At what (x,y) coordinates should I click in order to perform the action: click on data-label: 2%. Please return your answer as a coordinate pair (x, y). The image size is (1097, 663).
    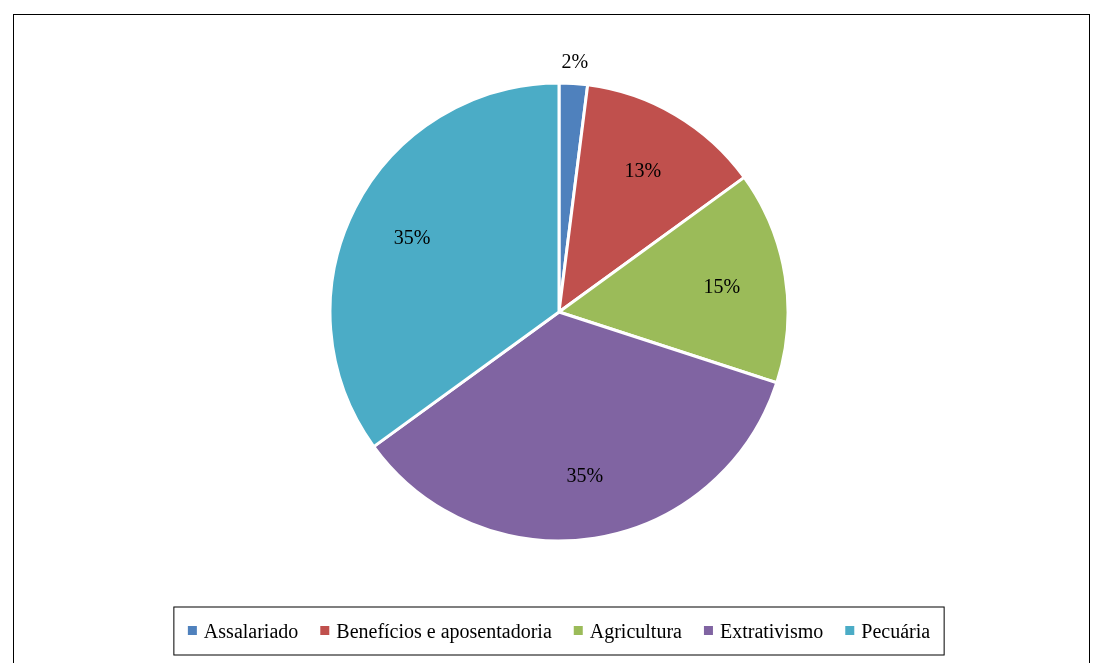
    Looking at the image, I should click on (575, 61).